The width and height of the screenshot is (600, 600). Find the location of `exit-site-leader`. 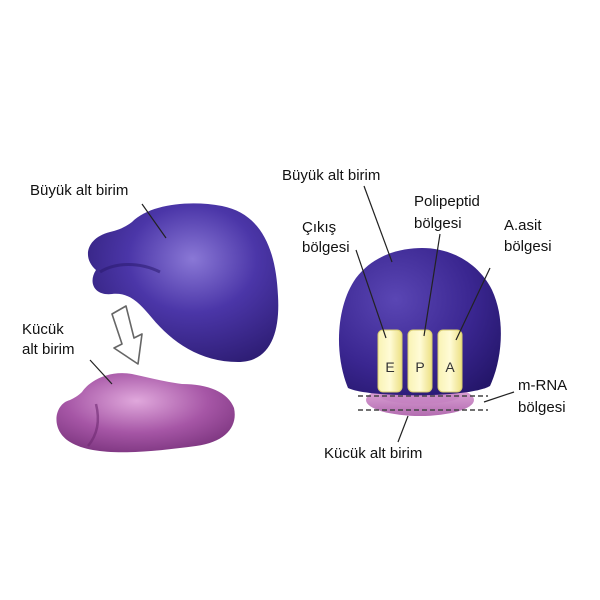

exit-site-leader is located at coordinates (371, 294).